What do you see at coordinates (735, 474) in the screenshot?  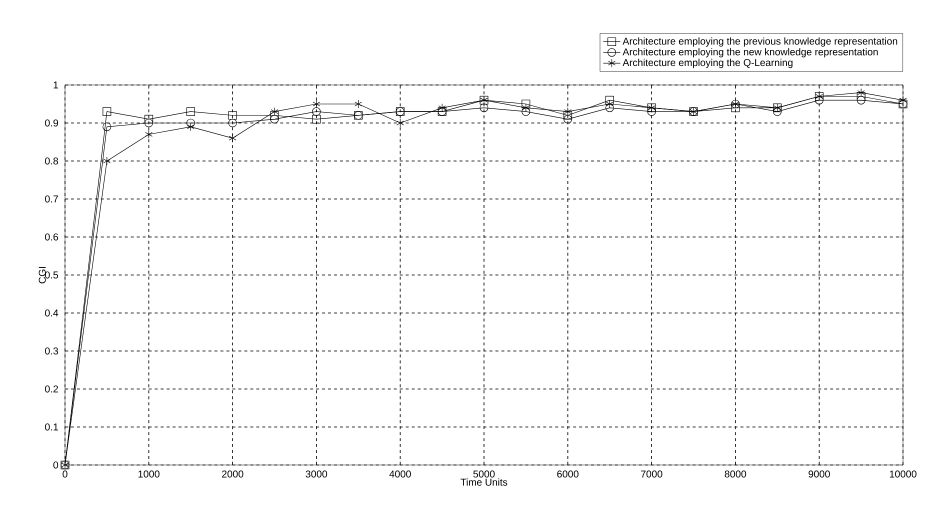 I see `x-tick-label: 8000` at bounding box center [735, 474].